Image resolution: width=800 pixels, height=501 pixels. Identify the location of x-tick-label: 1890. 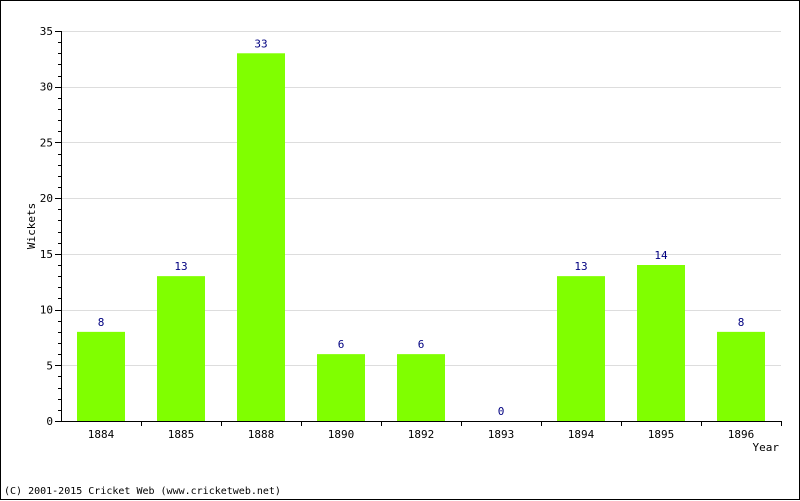
(341, 434).